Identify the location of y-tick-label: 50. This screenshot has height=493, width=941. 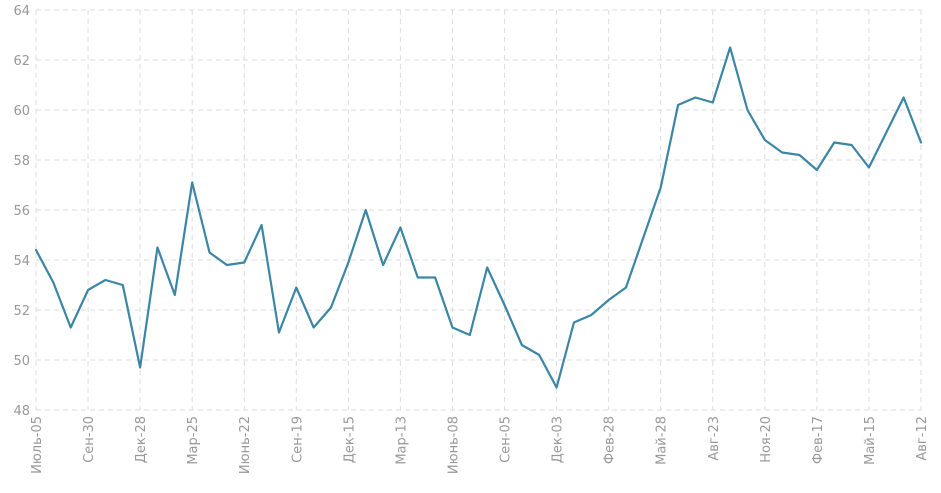
(21, 361).